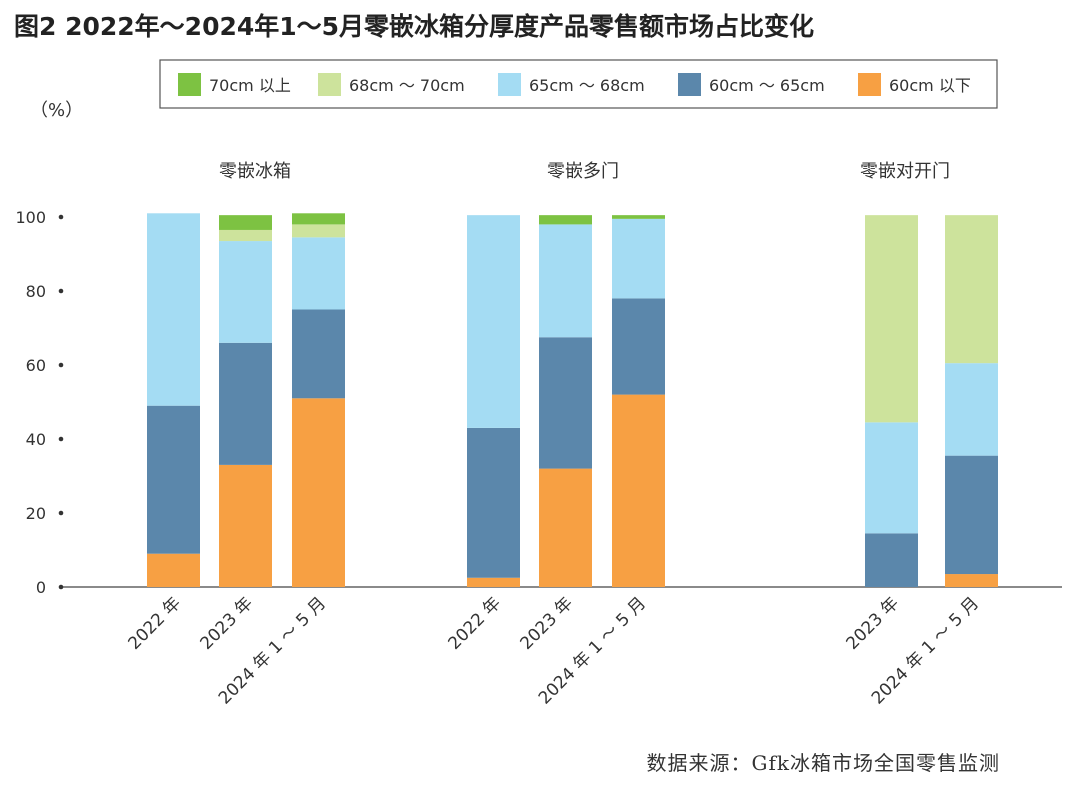 Image resolution: width=1080 pixels, height=788 pixels. Describe the element at coordinates (767, 85) in the screenshot. I see `legend-label: 60cm ～ 65cm` at that location.